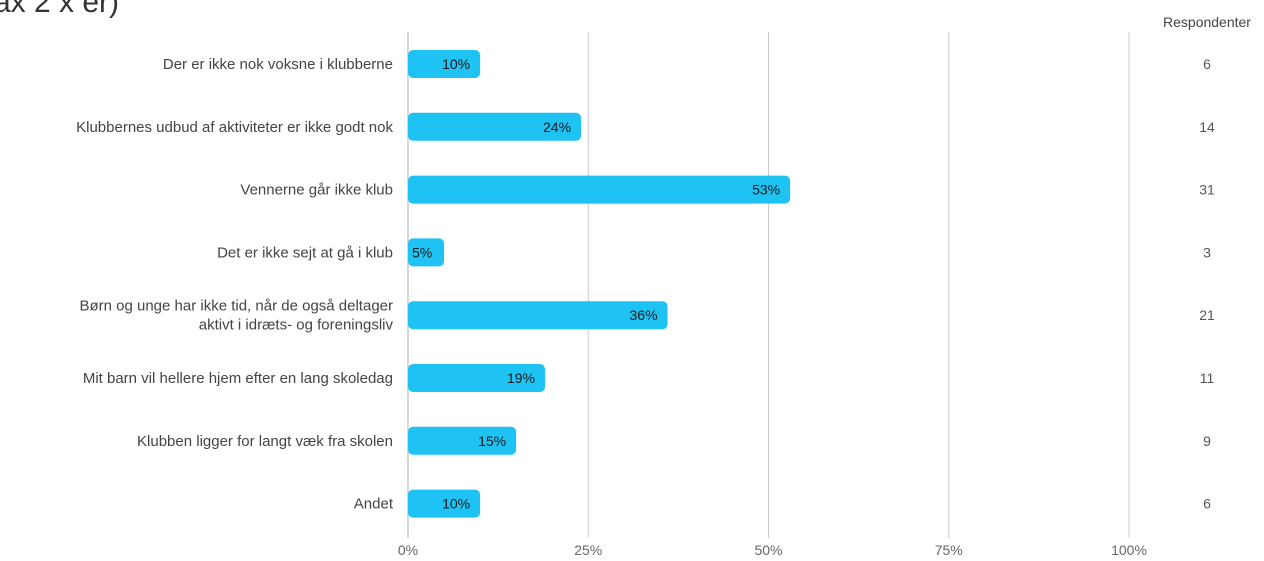 The height and width of the screenshot is (561, 1264). What do you see at coordinates (305, 252) in the screenshot?
I see `category-label: Det er ikke sejt at gå i klub` at bounding box center [305, 252].